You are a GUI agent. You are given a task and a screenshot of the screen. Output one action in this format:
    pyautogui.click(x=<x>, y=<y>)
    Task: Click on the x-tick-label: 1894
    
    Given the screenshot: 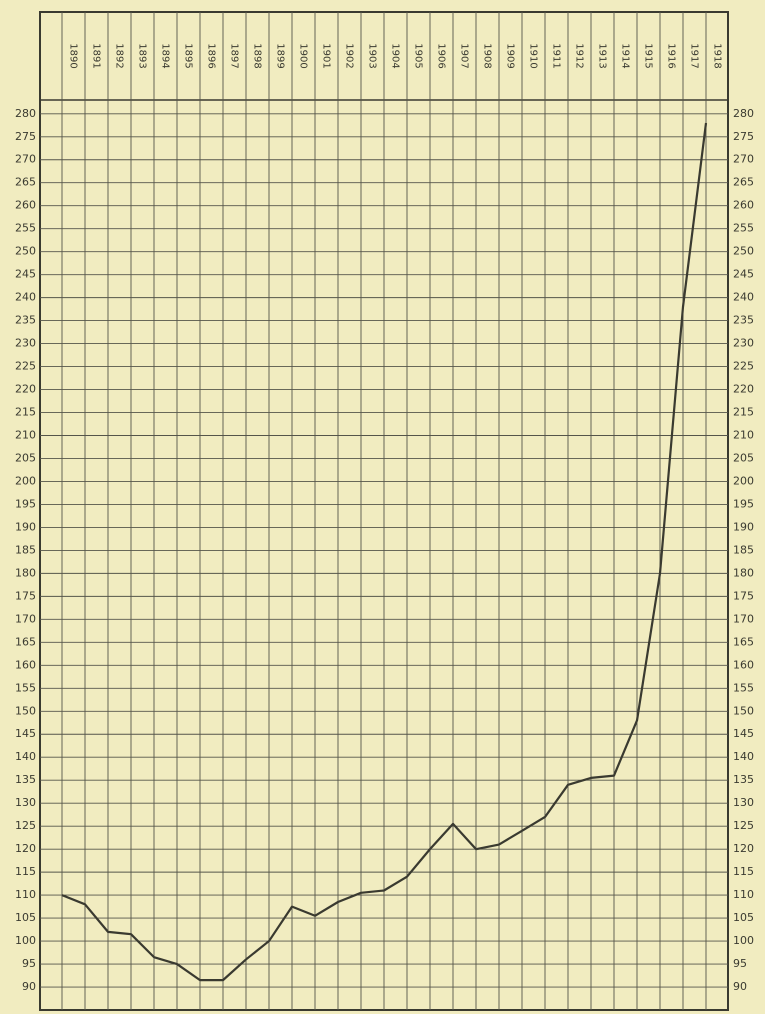 What is the action you would take?
    pyautogui.click(x=165, y=55)
    